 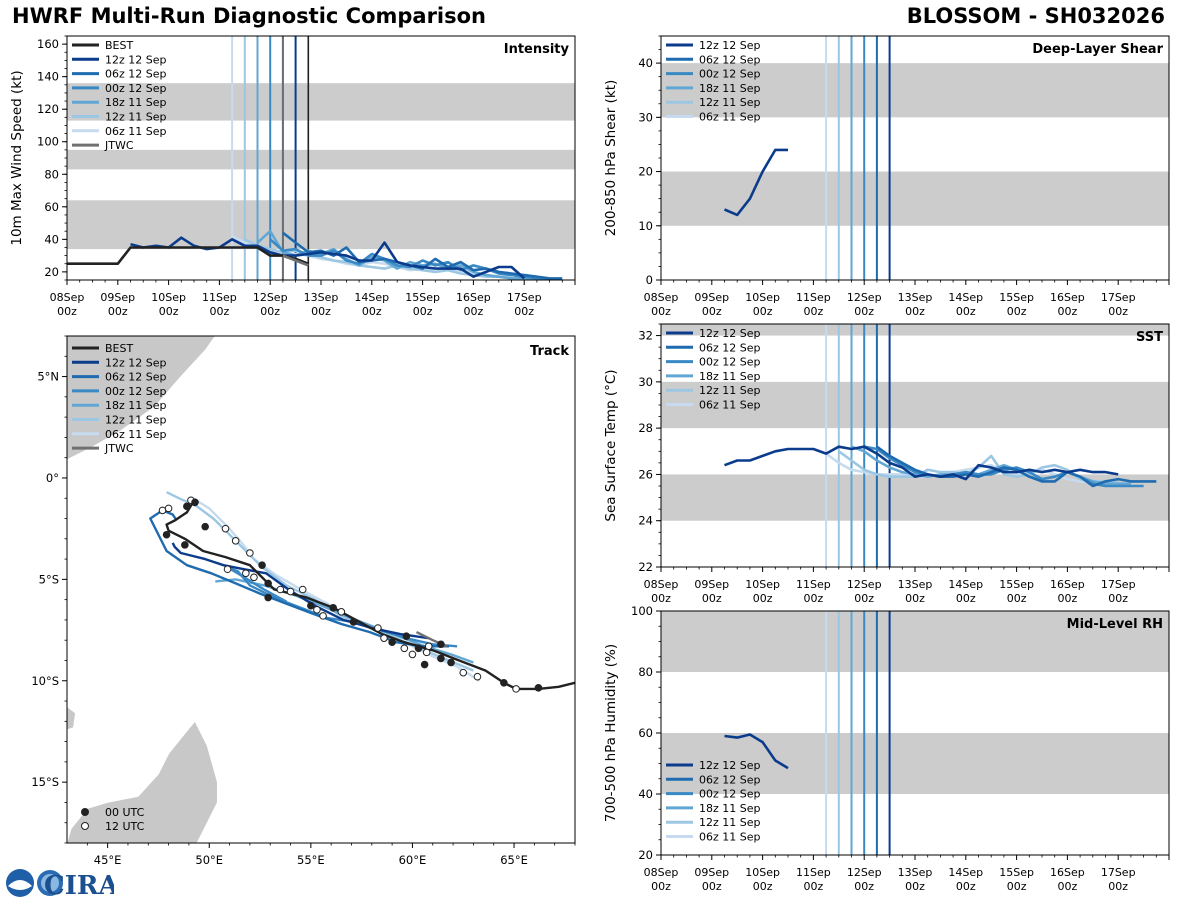 What do you see at coordinates (125, 826) in the screenshot?
I see `legend-marker-label: 12 UTC` at bounding box center [125, 826].